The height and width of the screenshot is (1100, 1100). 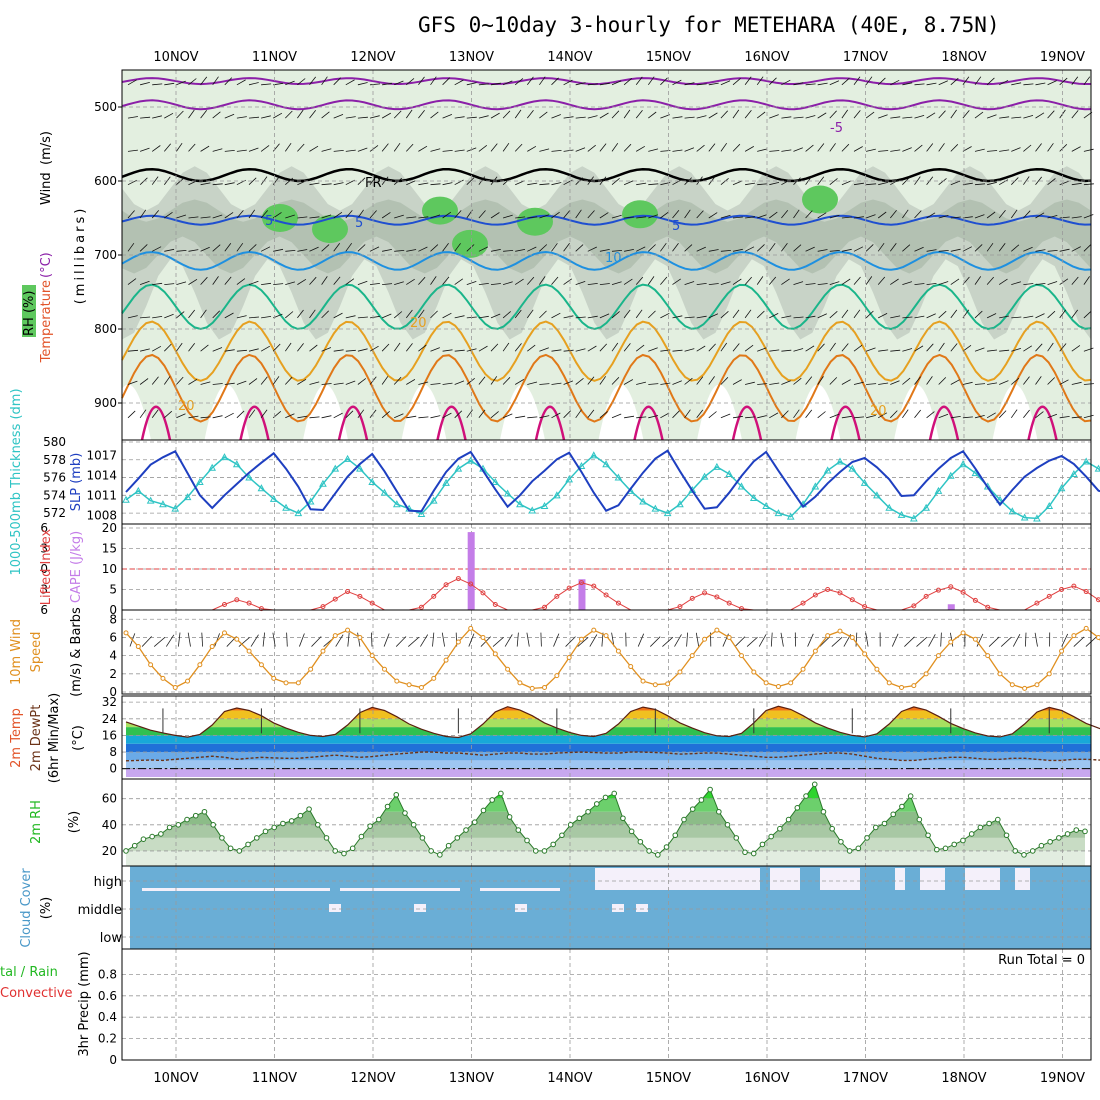 I want to click on precip-run-total: Run Total = 0, so click(x=1041, y=960).